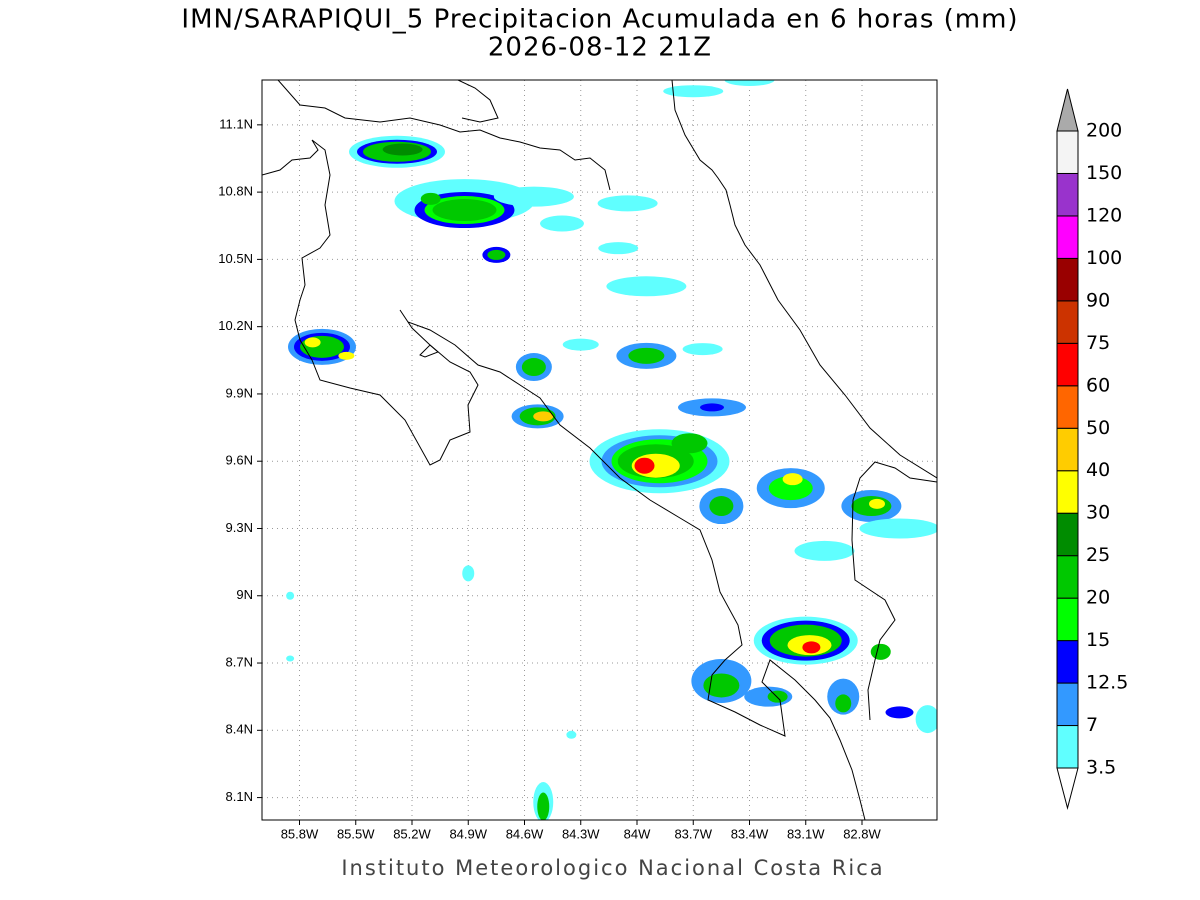  I want to click on y-tick-label: 8.4N, so click(239, 729).